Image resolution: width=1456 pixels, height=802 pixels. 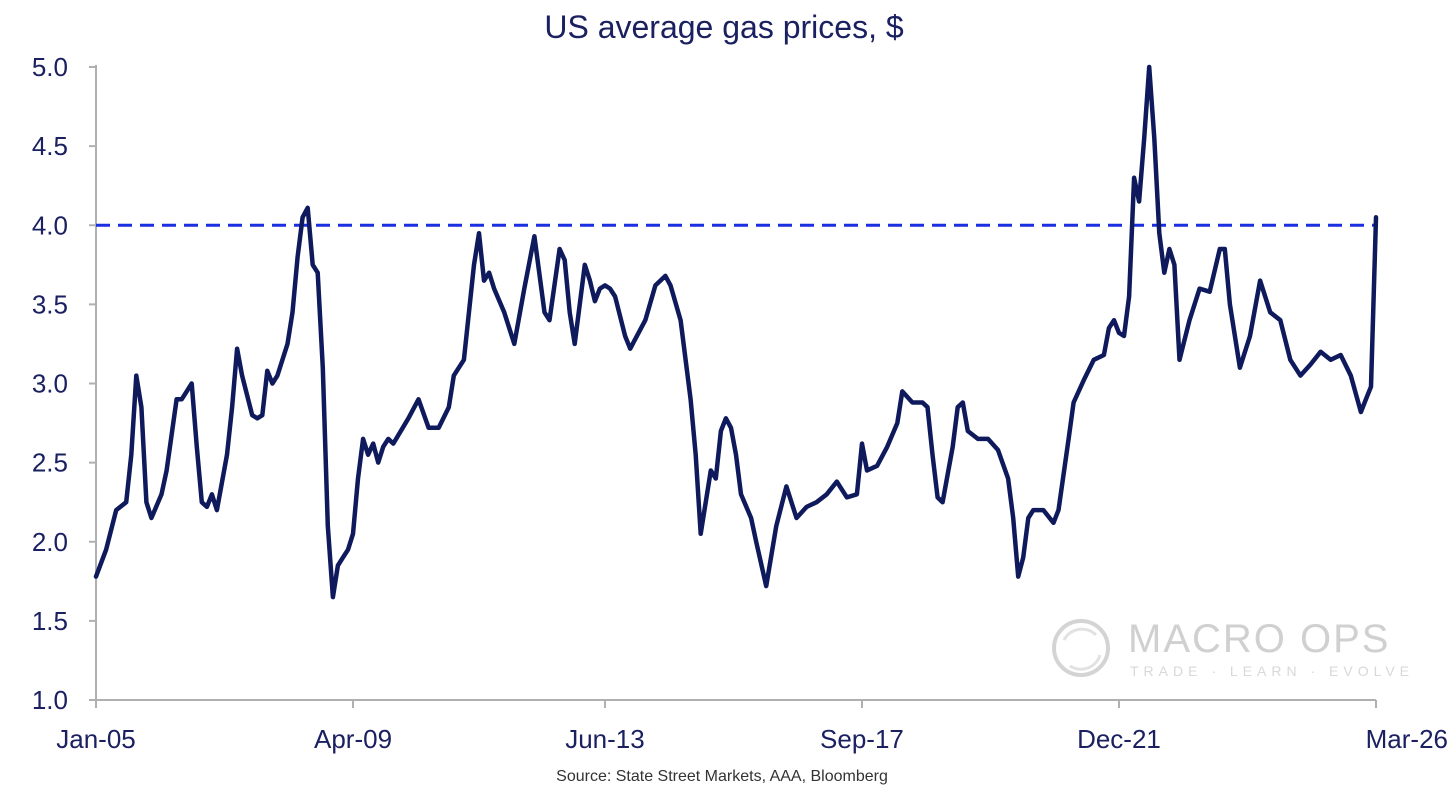 What do you see at coordinates (50, 700) in the screenshot?
I see `y-tick-label: 1.0` at bounding box center [50, 700].